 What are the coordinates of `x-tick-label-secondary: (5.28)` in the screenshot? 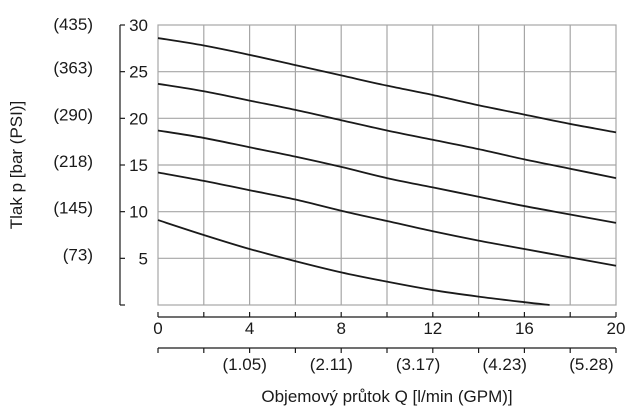 It's located at (591, 364).